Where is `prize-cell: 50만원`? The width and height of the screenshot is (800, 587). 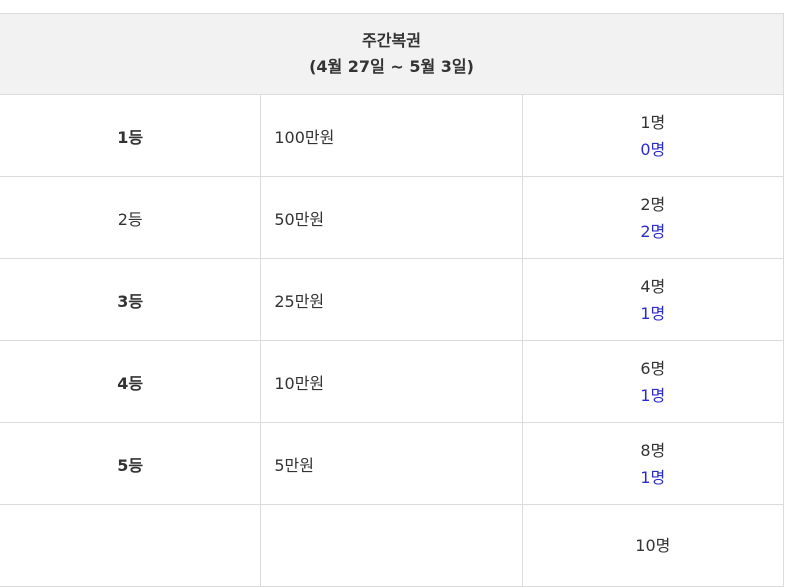 prize-cell: 50만원 is located at coordinates (391, 217).